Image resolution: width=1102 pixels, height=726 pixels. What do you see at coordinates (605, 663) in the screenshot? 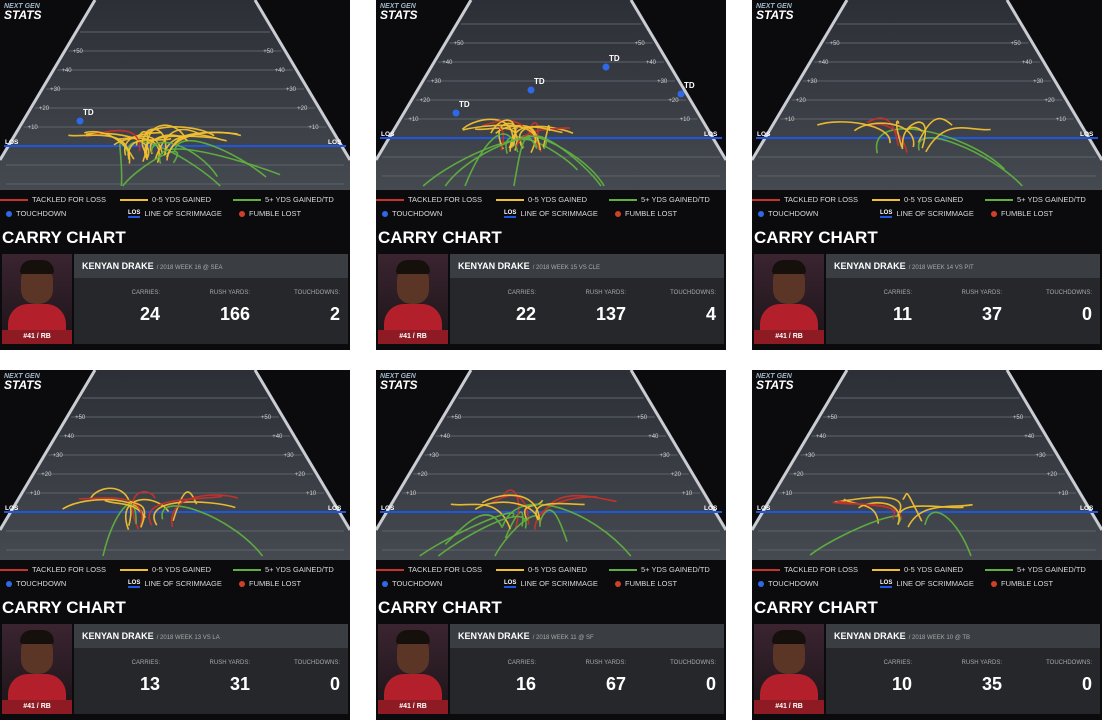
I see `stat-label: RUSH YARDS:` at bounding box center [605, 663].